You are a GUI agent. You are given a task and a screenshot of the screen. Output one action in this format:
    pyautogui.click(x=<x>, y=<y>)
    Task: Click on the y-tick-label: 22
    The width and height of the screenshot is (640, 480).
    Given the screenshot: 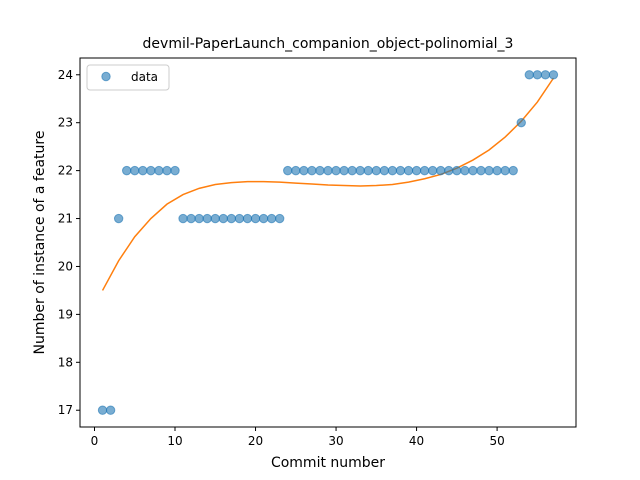 What is the action you would take?
    pyautogui.click(x=65, y=171)
    